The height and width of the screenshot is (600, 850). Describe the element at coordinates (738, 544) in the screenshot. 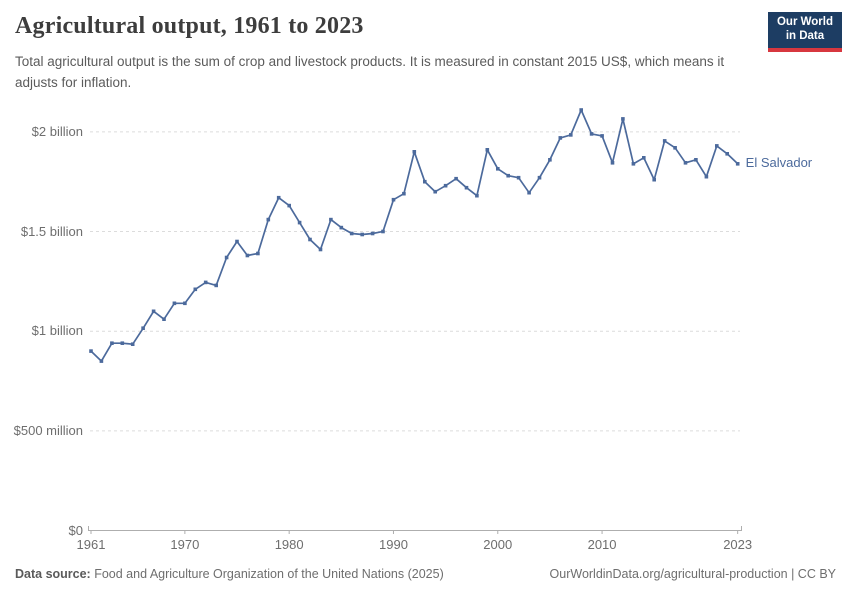

I see `x-tick-label: 2023` at that location.